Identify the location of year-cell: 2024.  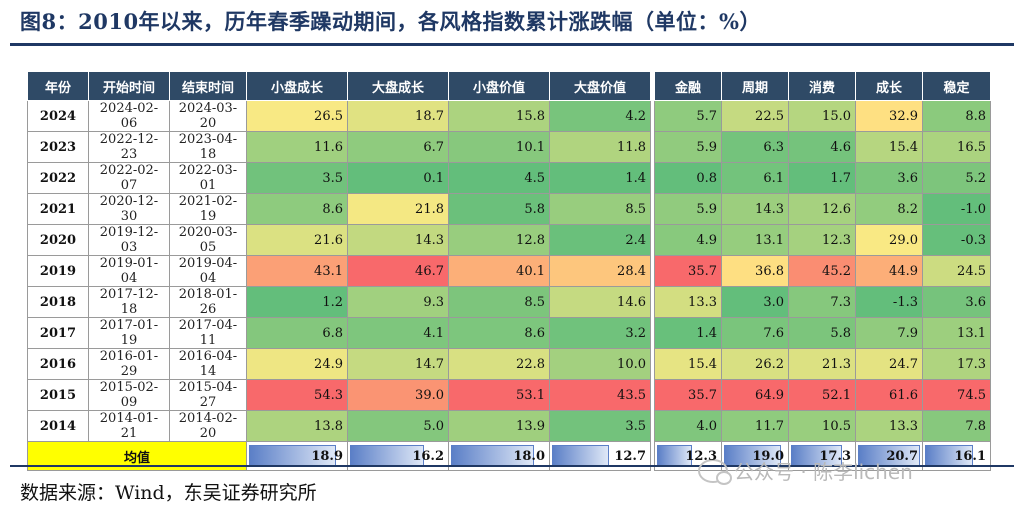
(58, 116).